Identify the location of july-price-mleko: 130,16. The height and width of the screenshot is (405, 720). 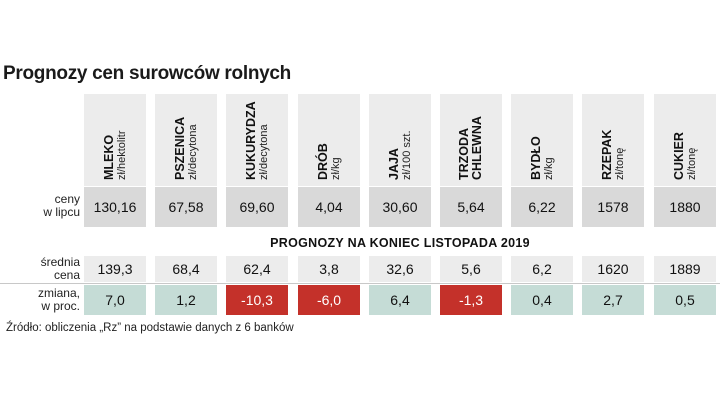
(115, 207).